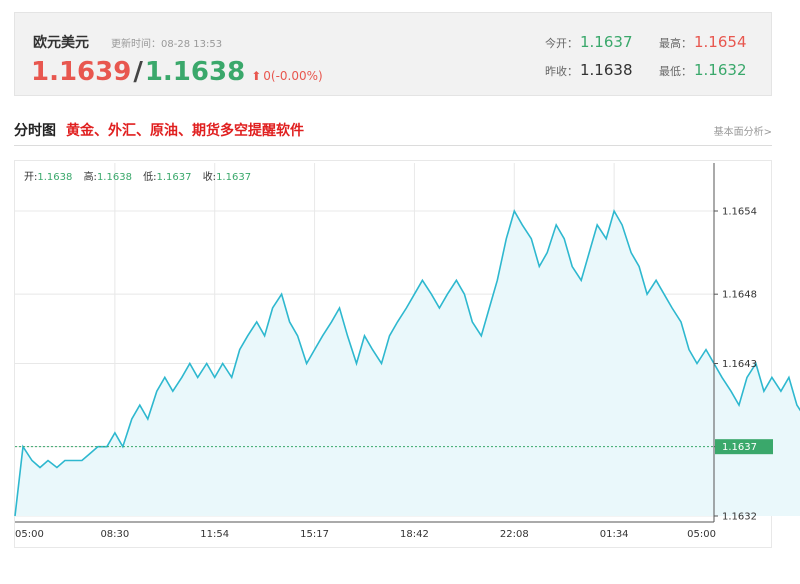 This screenshot has height=584, width=800. Describe the element at coordinates (739, 447) in the screenshot. I see `reference-tag-label: 1.1637` at that location.